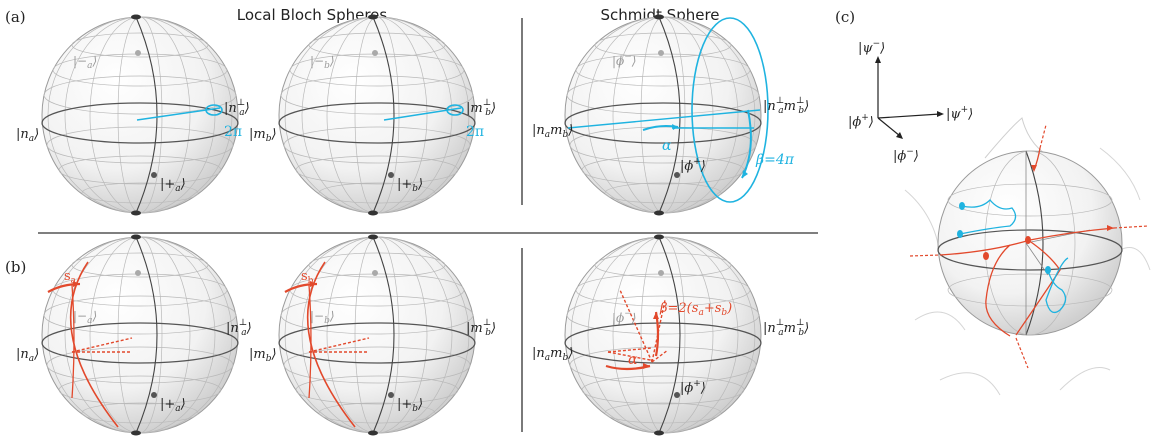  I want to click on sphere-a-schmidt: |ϕ−⟩ |ϕ+⟩, so click(666, 115).